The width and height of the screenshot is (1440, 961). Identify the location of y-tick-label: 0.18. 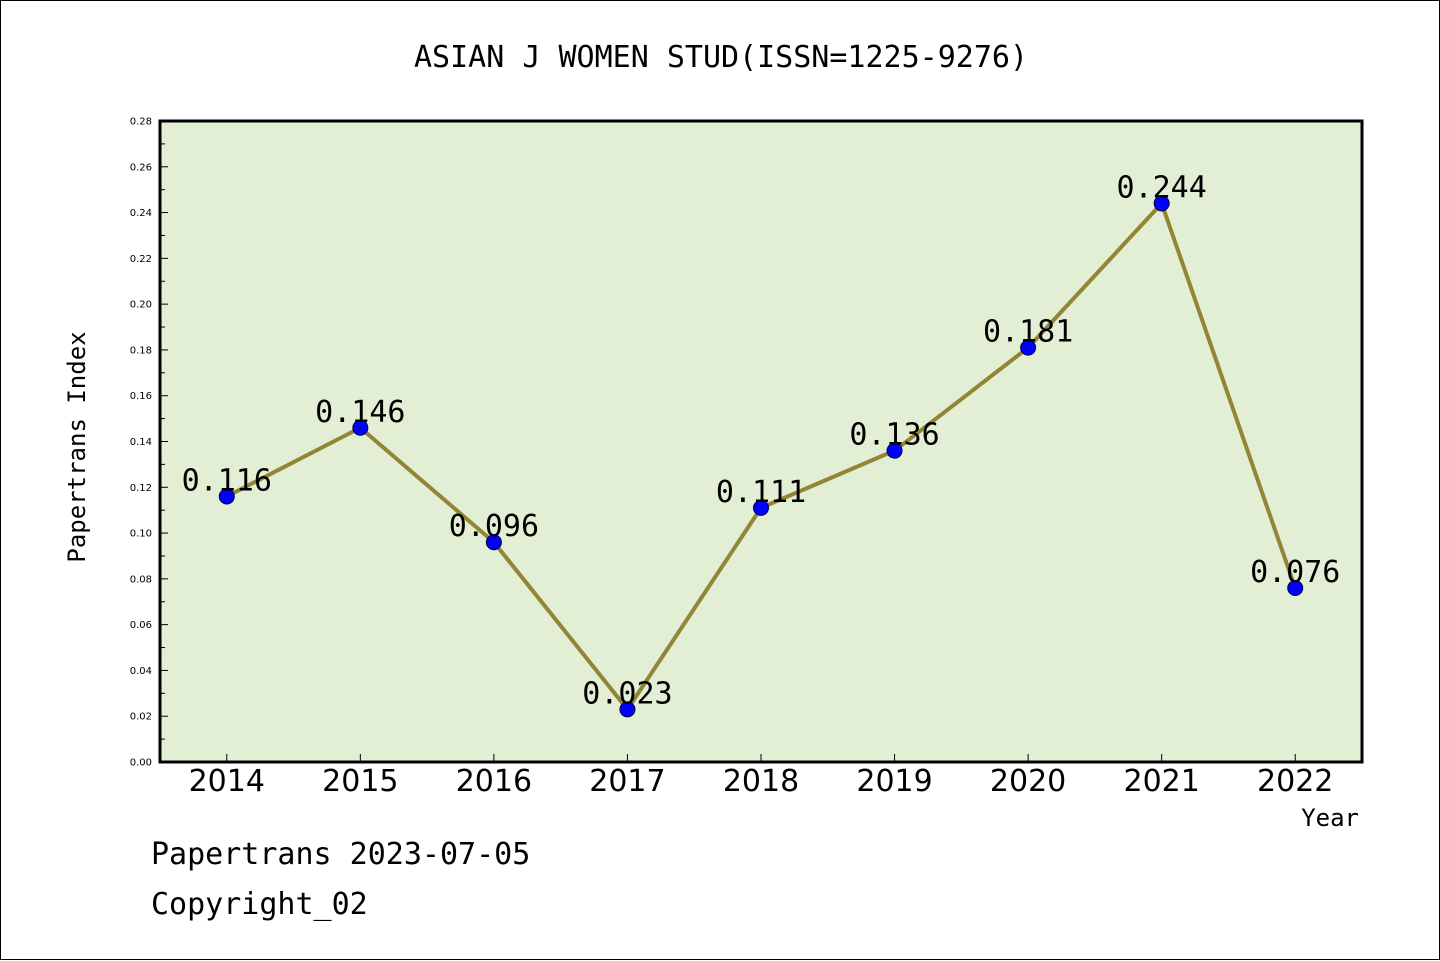
(141, 350).